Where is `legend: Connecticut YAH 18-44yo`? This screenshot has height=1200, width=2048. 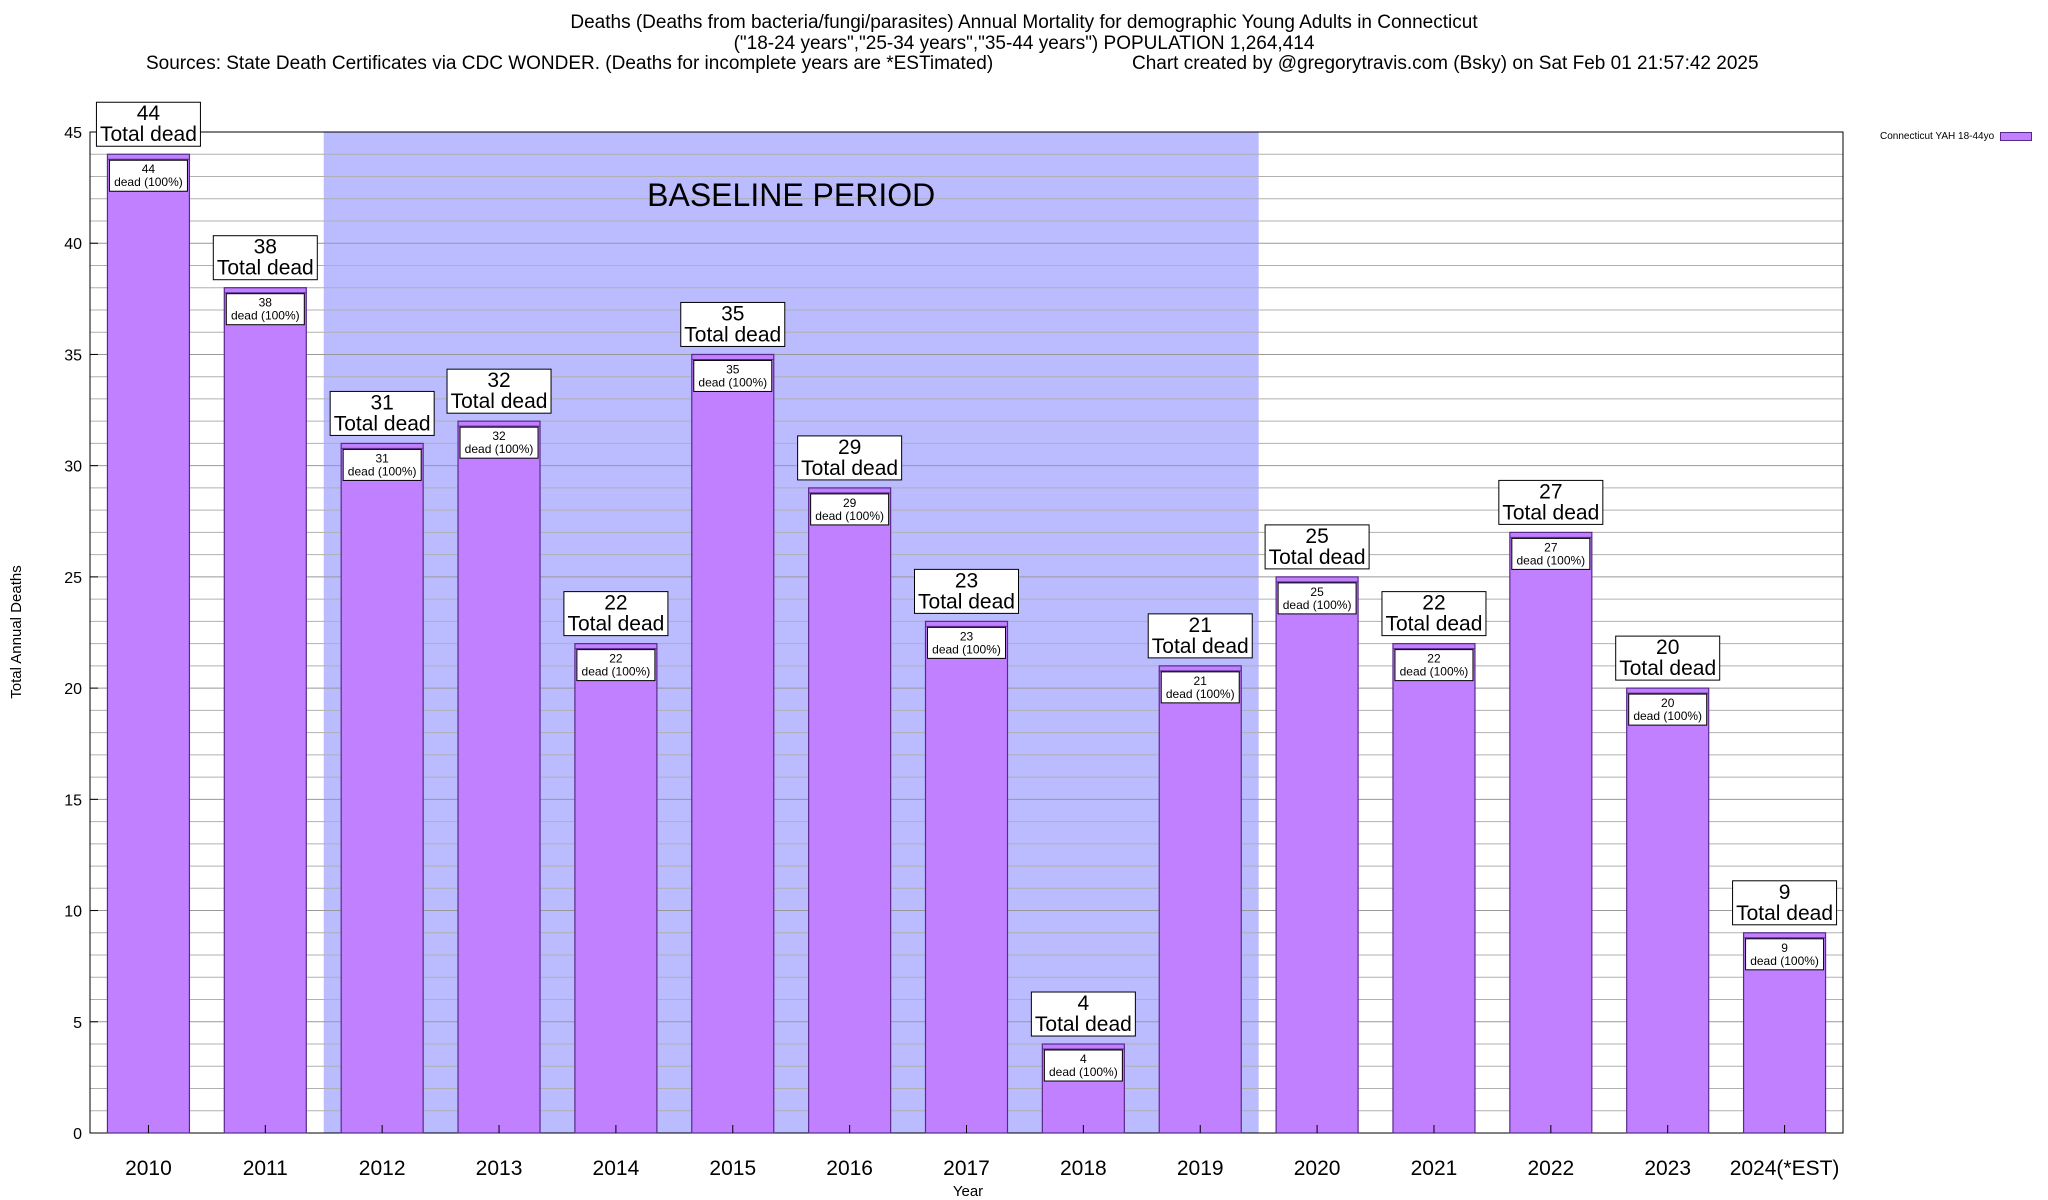
legend: Connecticut YAH 18-44yo is located at coordinates (1956, 136).